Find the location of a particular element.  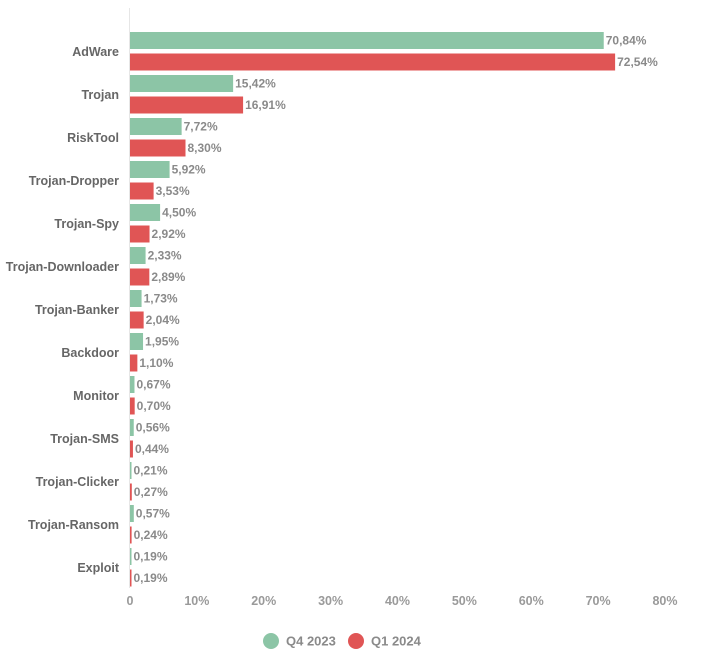

data-label-trojan-banker-q4-2023: 1,73% is located at coordinates (161, 299).